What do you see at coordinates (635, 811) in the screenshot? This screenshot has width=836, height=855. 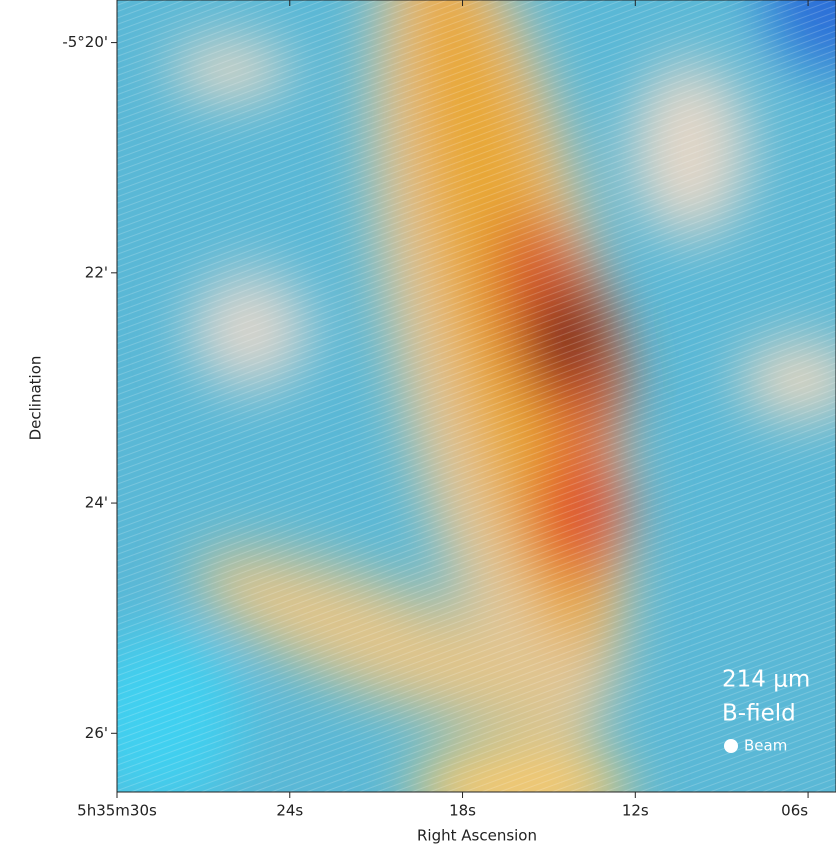 I see `x-tick-label: 12s` at bounding box center [635, 811].